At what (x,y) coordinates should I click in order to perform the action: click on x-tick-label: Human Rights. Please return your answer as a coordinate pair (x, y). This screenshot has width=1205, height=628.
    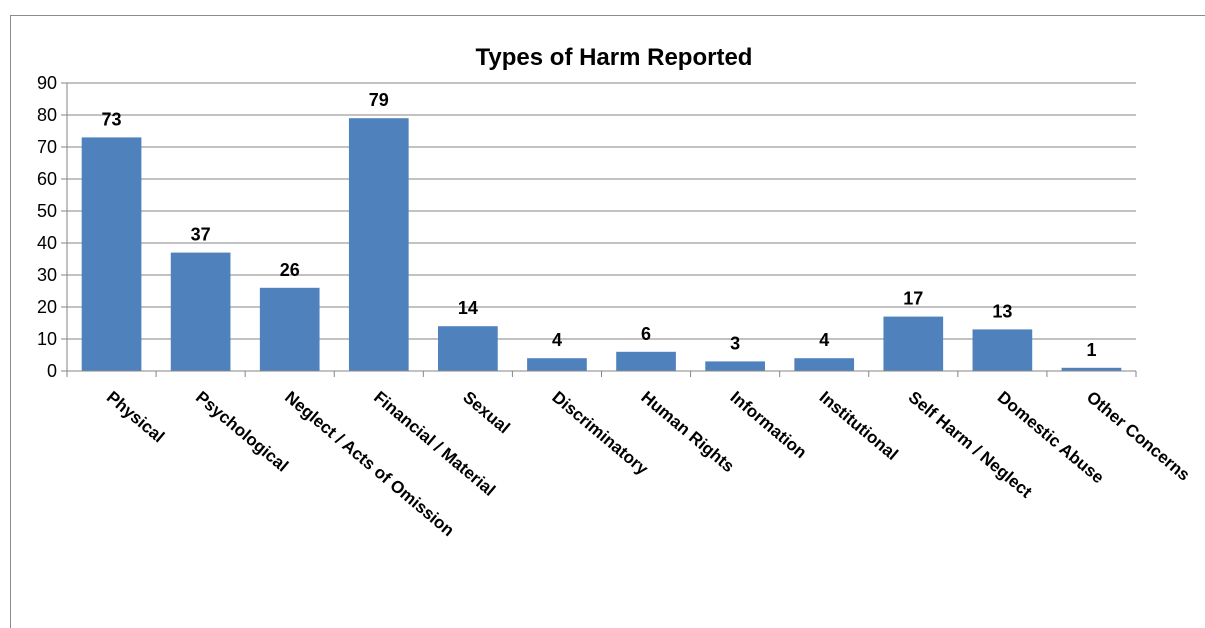
    Looking at the image, I should click on (687, 432).